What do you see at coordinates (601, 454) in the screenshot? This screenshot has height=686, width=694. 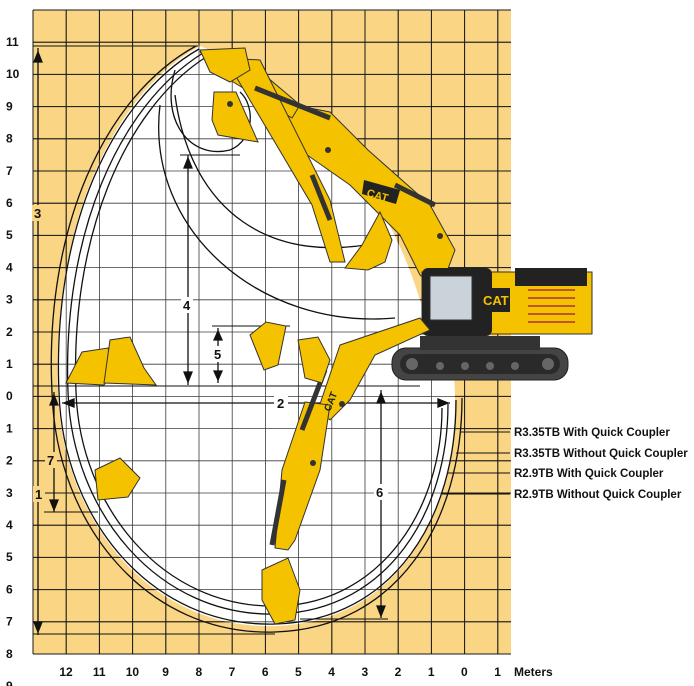 I see `legend-r335-without-coupler: R3.35TB Without Quick Coupler` at bounding box center [601, 454].